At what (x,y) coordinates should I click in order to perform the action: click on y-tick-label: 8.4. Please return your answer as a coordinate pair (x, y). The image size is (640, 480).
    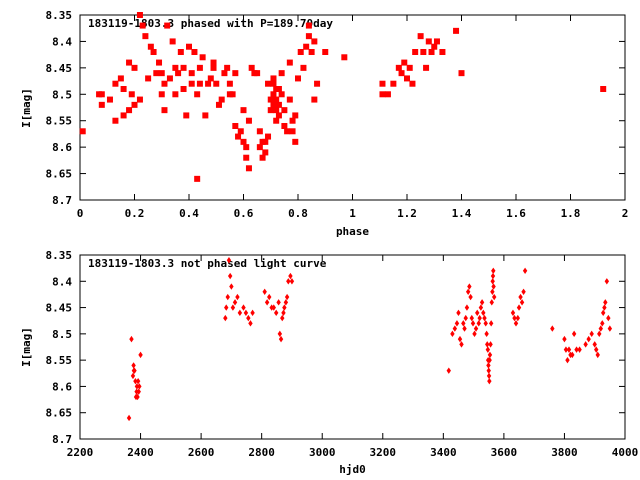
    Looking at the image, I should click on (62, 281).